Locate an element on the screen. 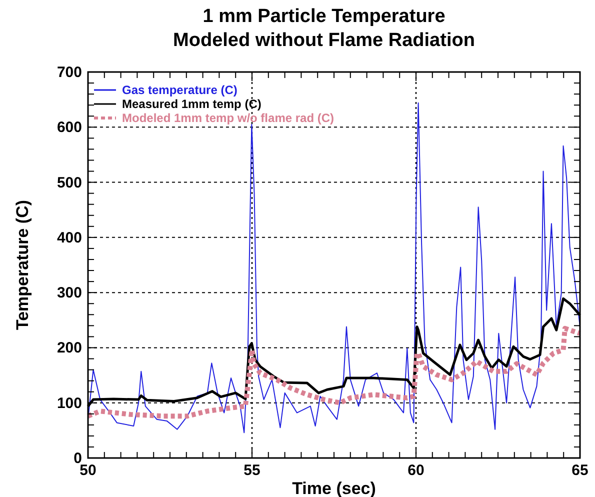  y-tick-label: 300 is located at coordinates (69, 293).